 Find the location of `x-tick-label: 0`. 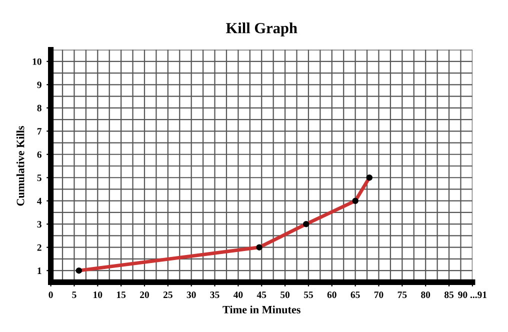

x-tick-label: 0 is located at coordinates (50, 295).